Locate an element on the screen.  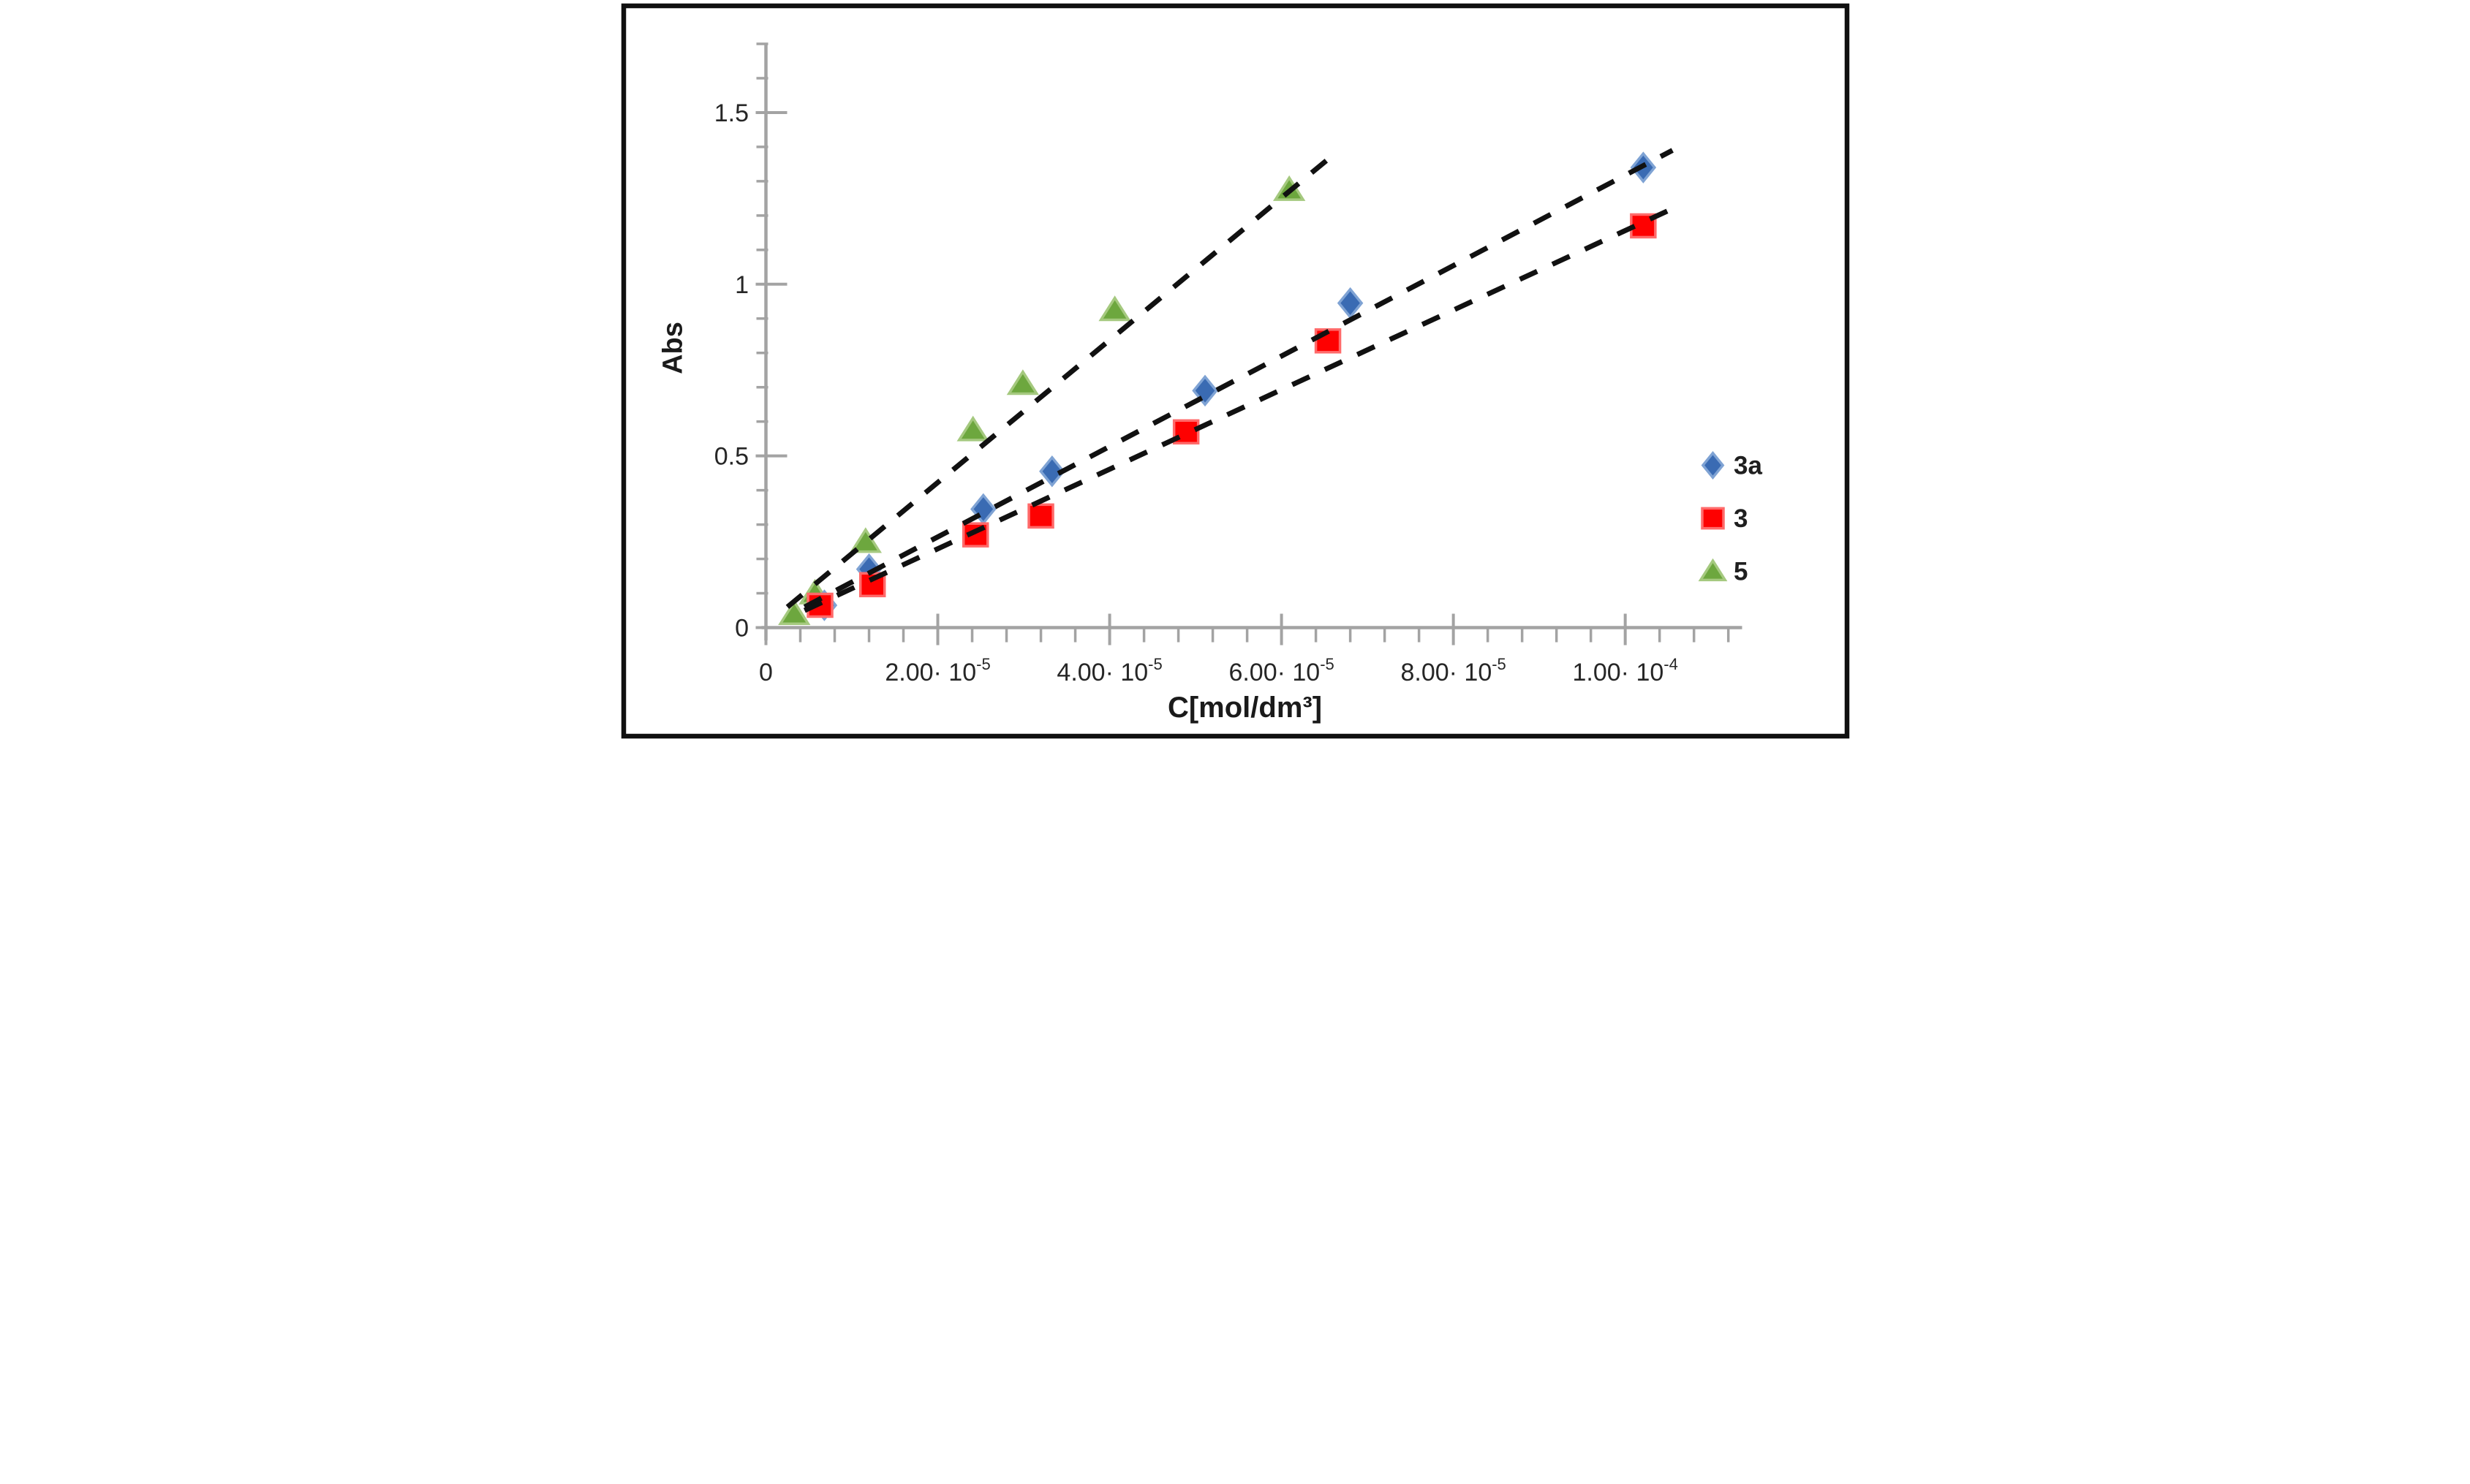
legend-item-5: 5 is located at coordinates (1723, 572).